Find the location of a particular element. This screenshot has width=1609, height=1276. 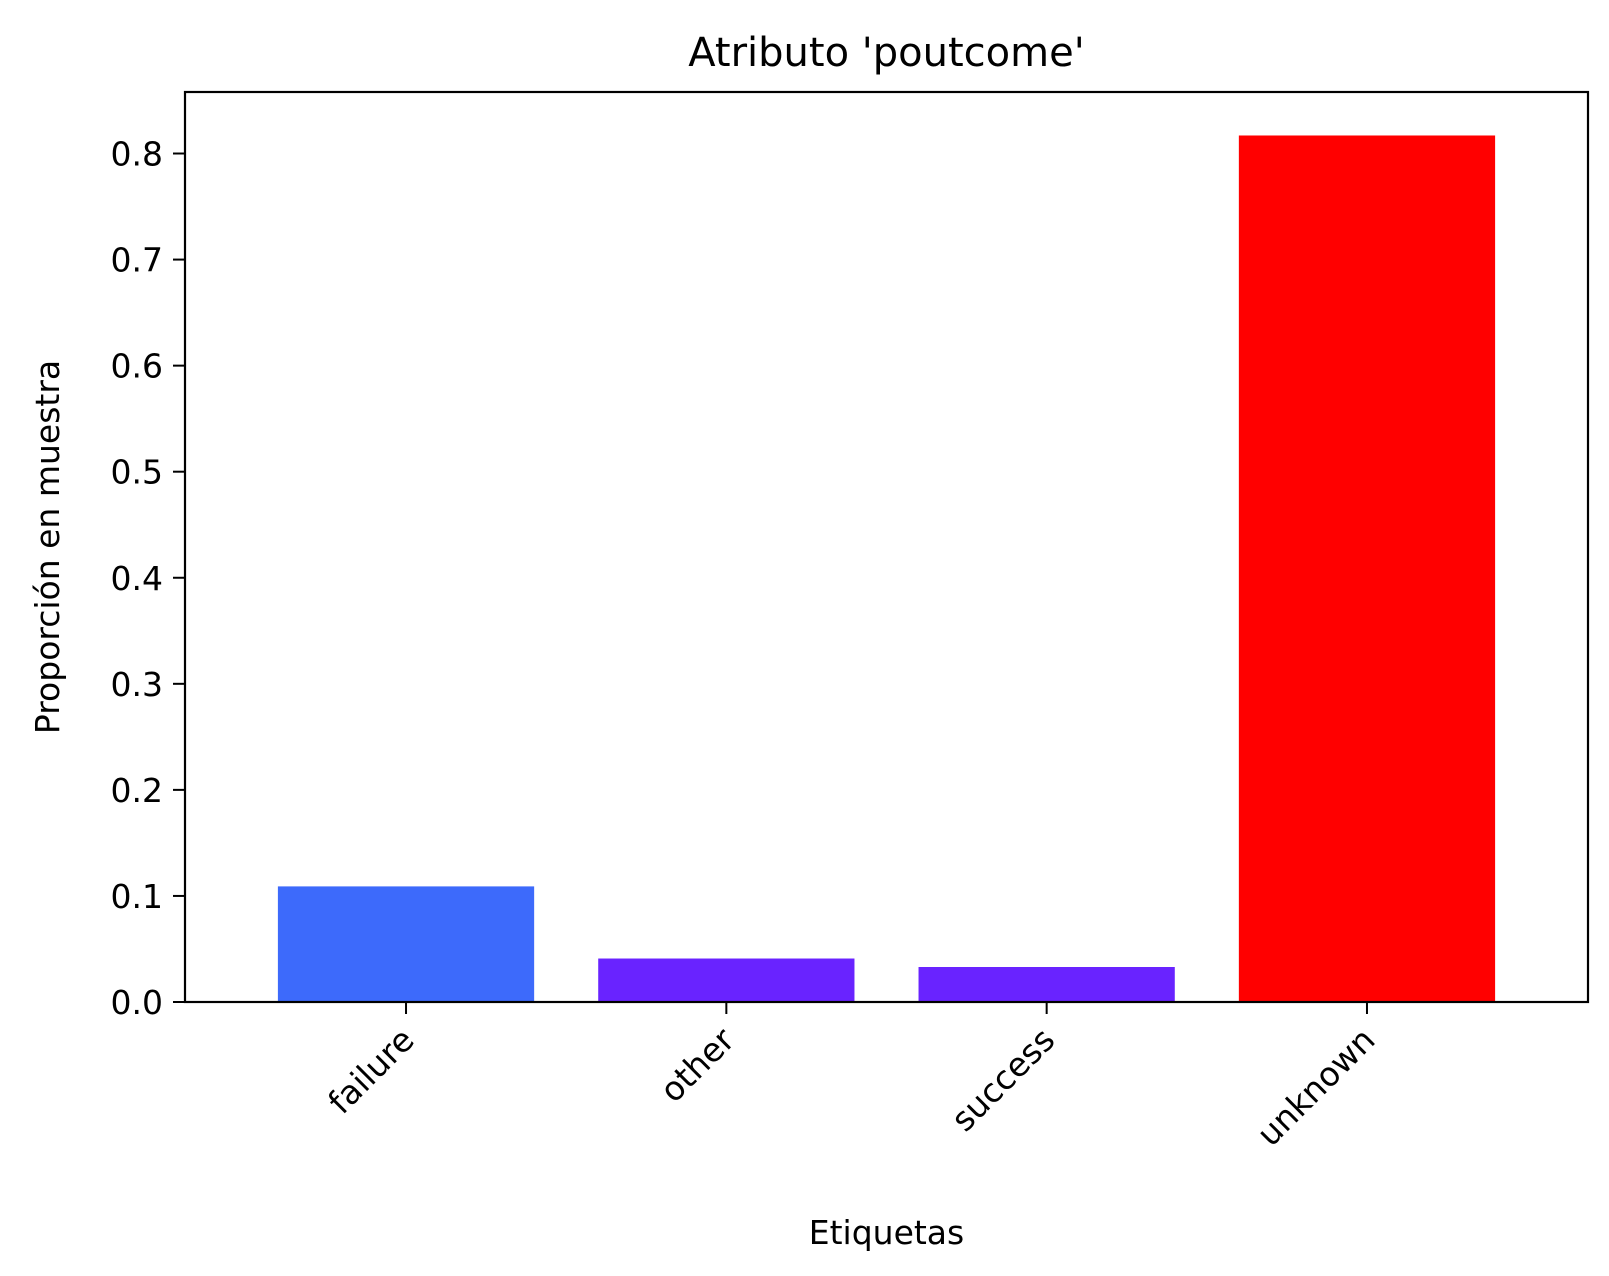

y-tick-label: 0.2 is located at coordinates (137, 790).